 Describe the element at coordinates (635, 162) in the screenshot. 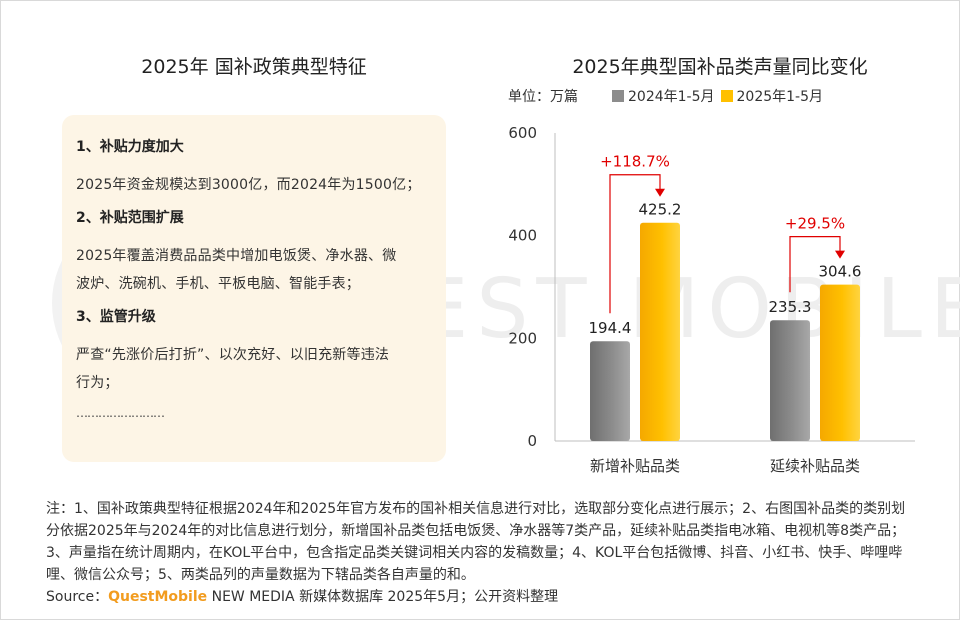

I see `growth-annotation: +118.7%` at that location.